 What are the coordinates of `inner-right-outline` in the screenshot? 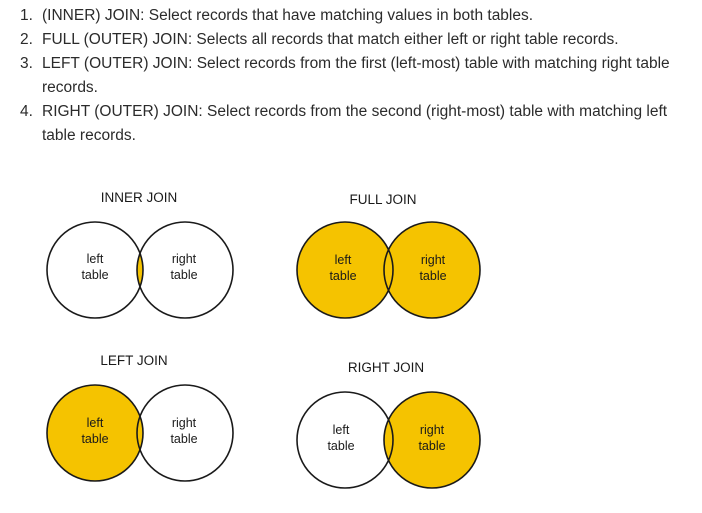 It's located at (185, 270).